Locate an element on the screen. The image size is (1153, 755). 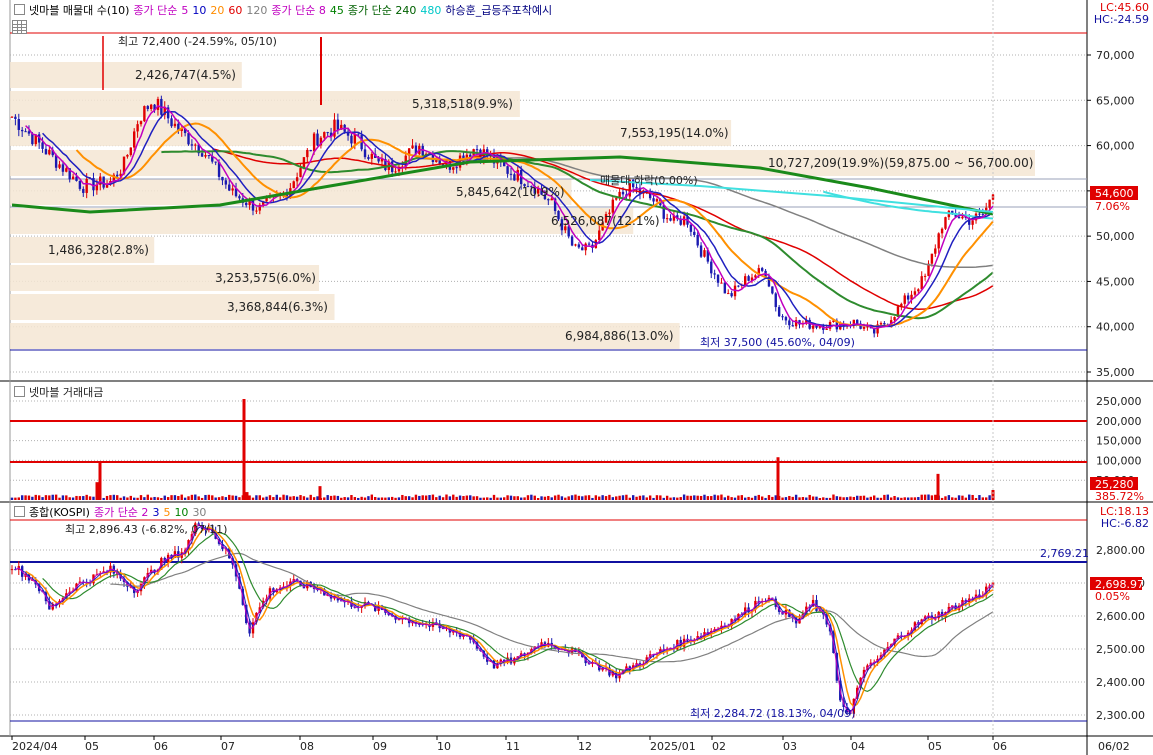
kospi-legend-item: 3 is located at coordinates (156, 512).